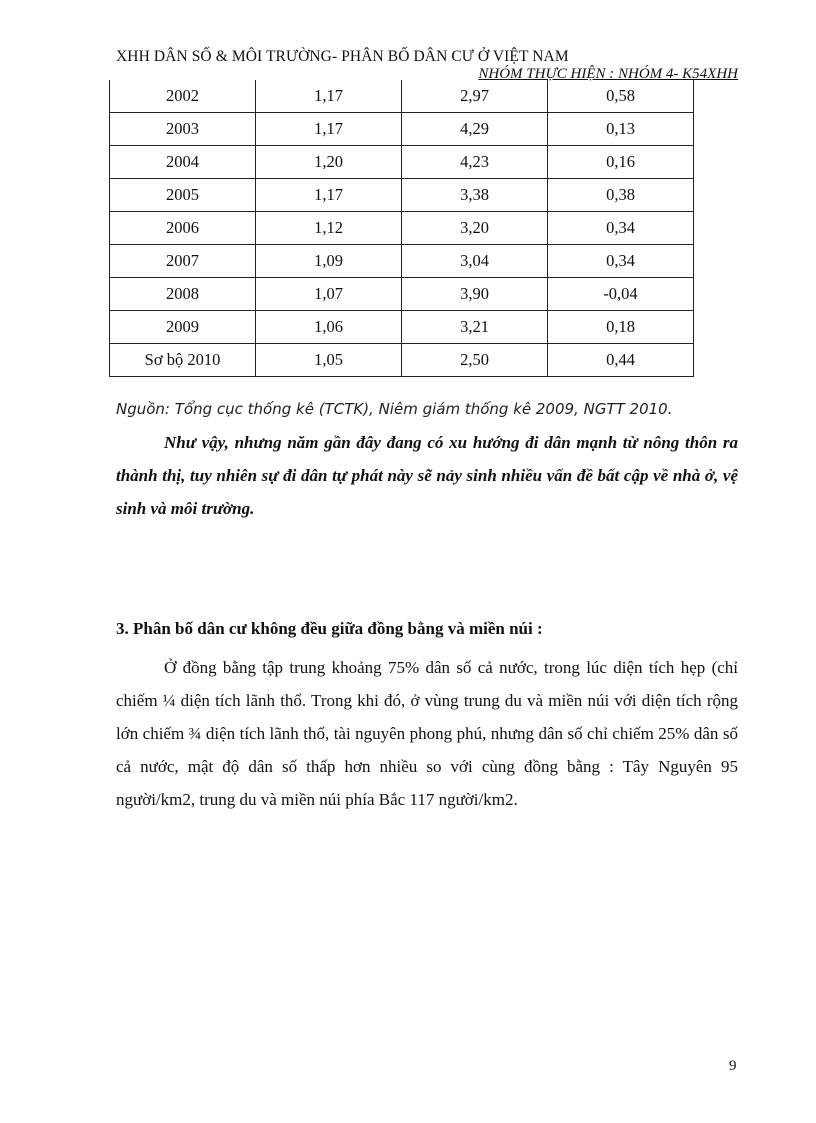  I want to click on value-cell: 1,07, so click(328, 294).